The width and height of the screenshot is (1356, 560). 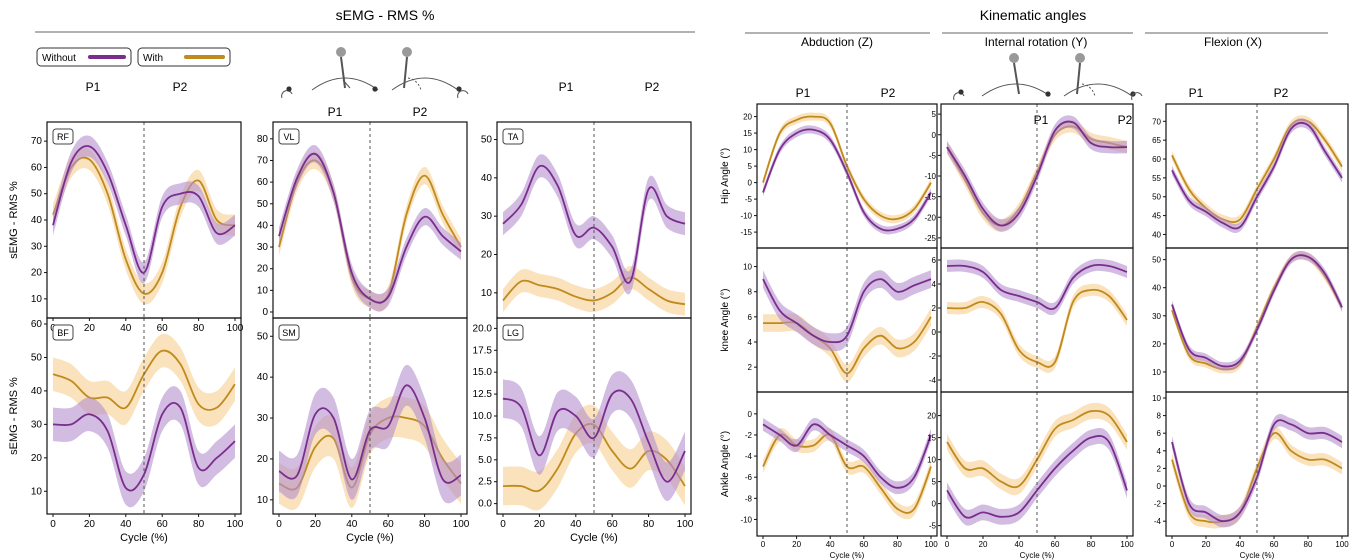 I want to click on y-axis-label: Ankle Angle (°), so click(x=725, y=464).